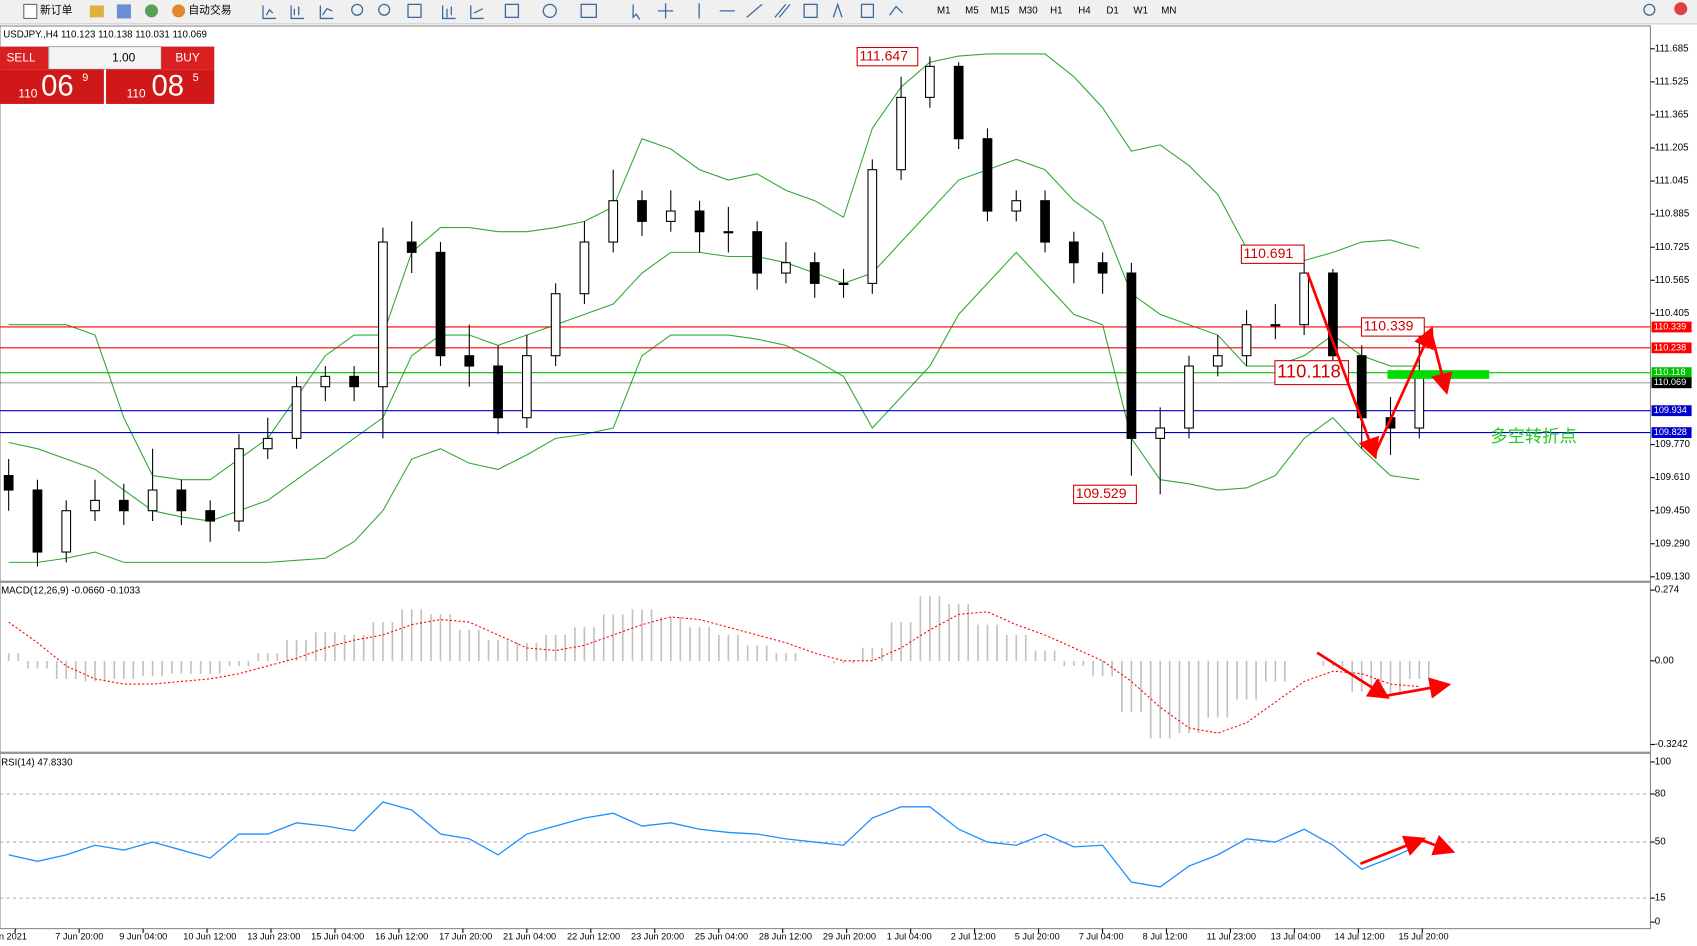  I want to click on y-tick-label: 109.610, so click(1673, 477).